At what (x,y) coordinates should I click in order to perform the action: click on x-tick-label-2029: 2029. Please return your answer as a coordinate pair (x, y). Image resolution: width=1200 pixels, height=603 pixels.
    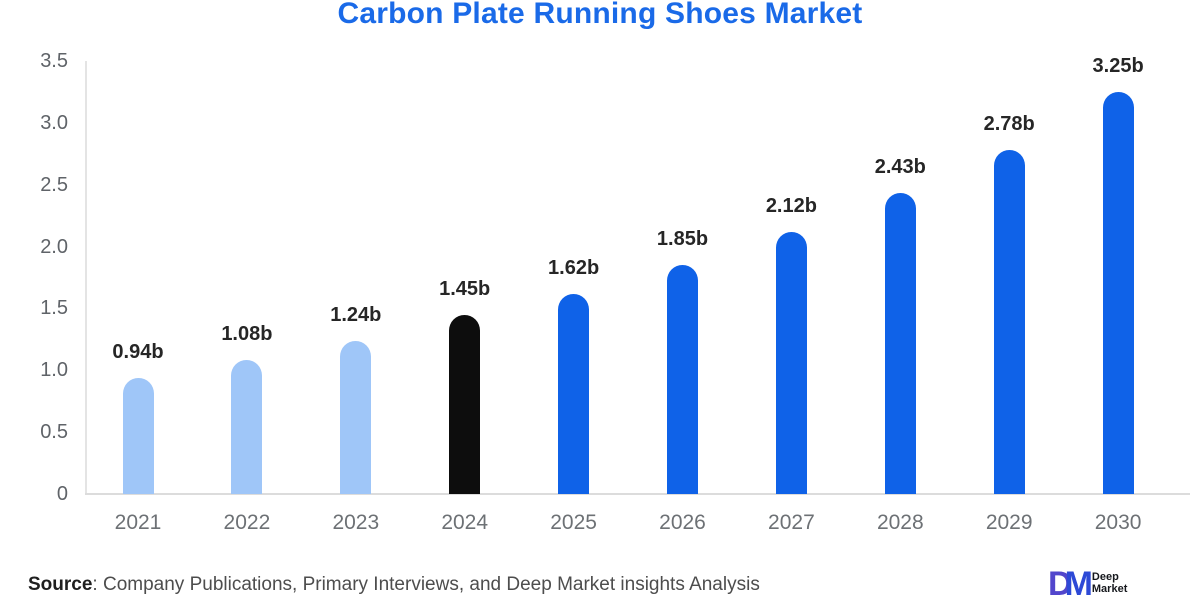
    Looking at the image, I should click on (1009, 522).